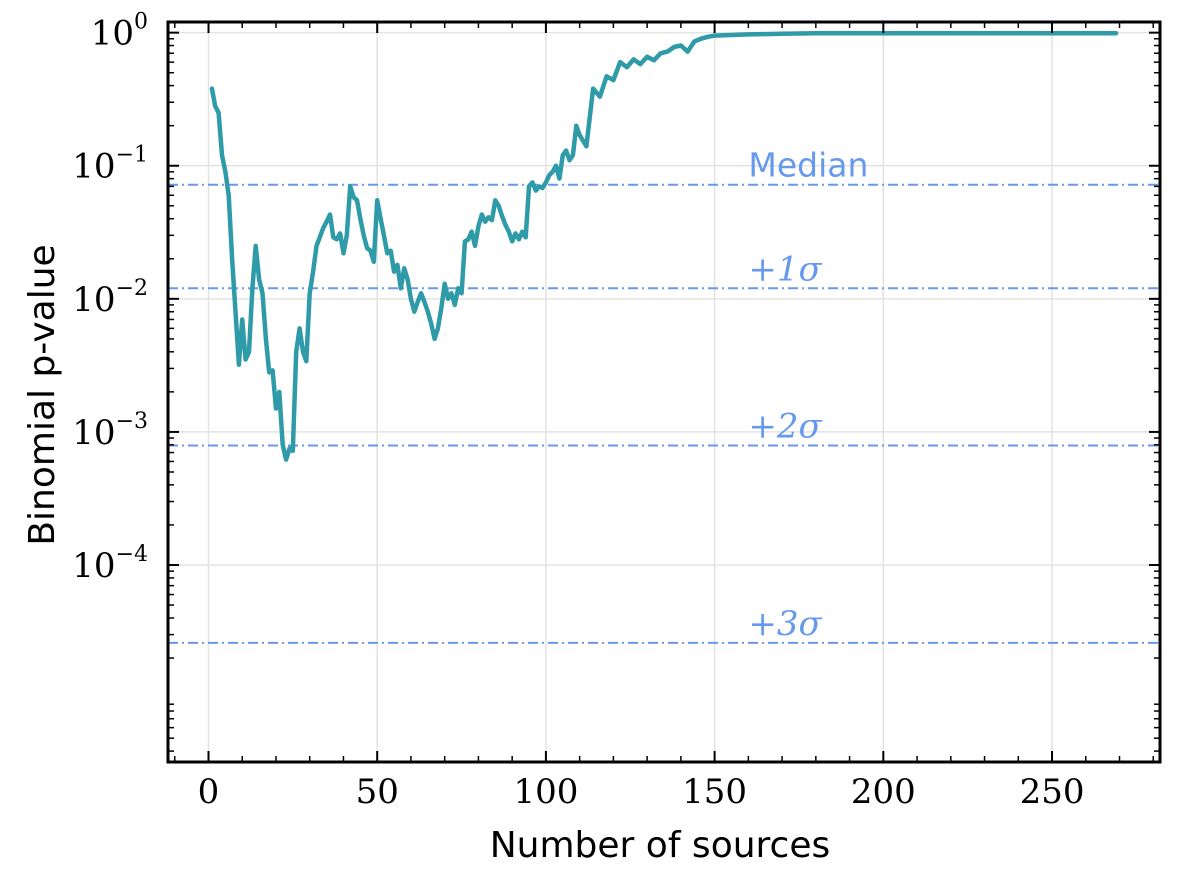 The width and height of the screenshot is (1180, 887). Describe the element at coordinates (42, 394) in the screenshot. I see `y-axis-title: Binomial p-value` at that location.